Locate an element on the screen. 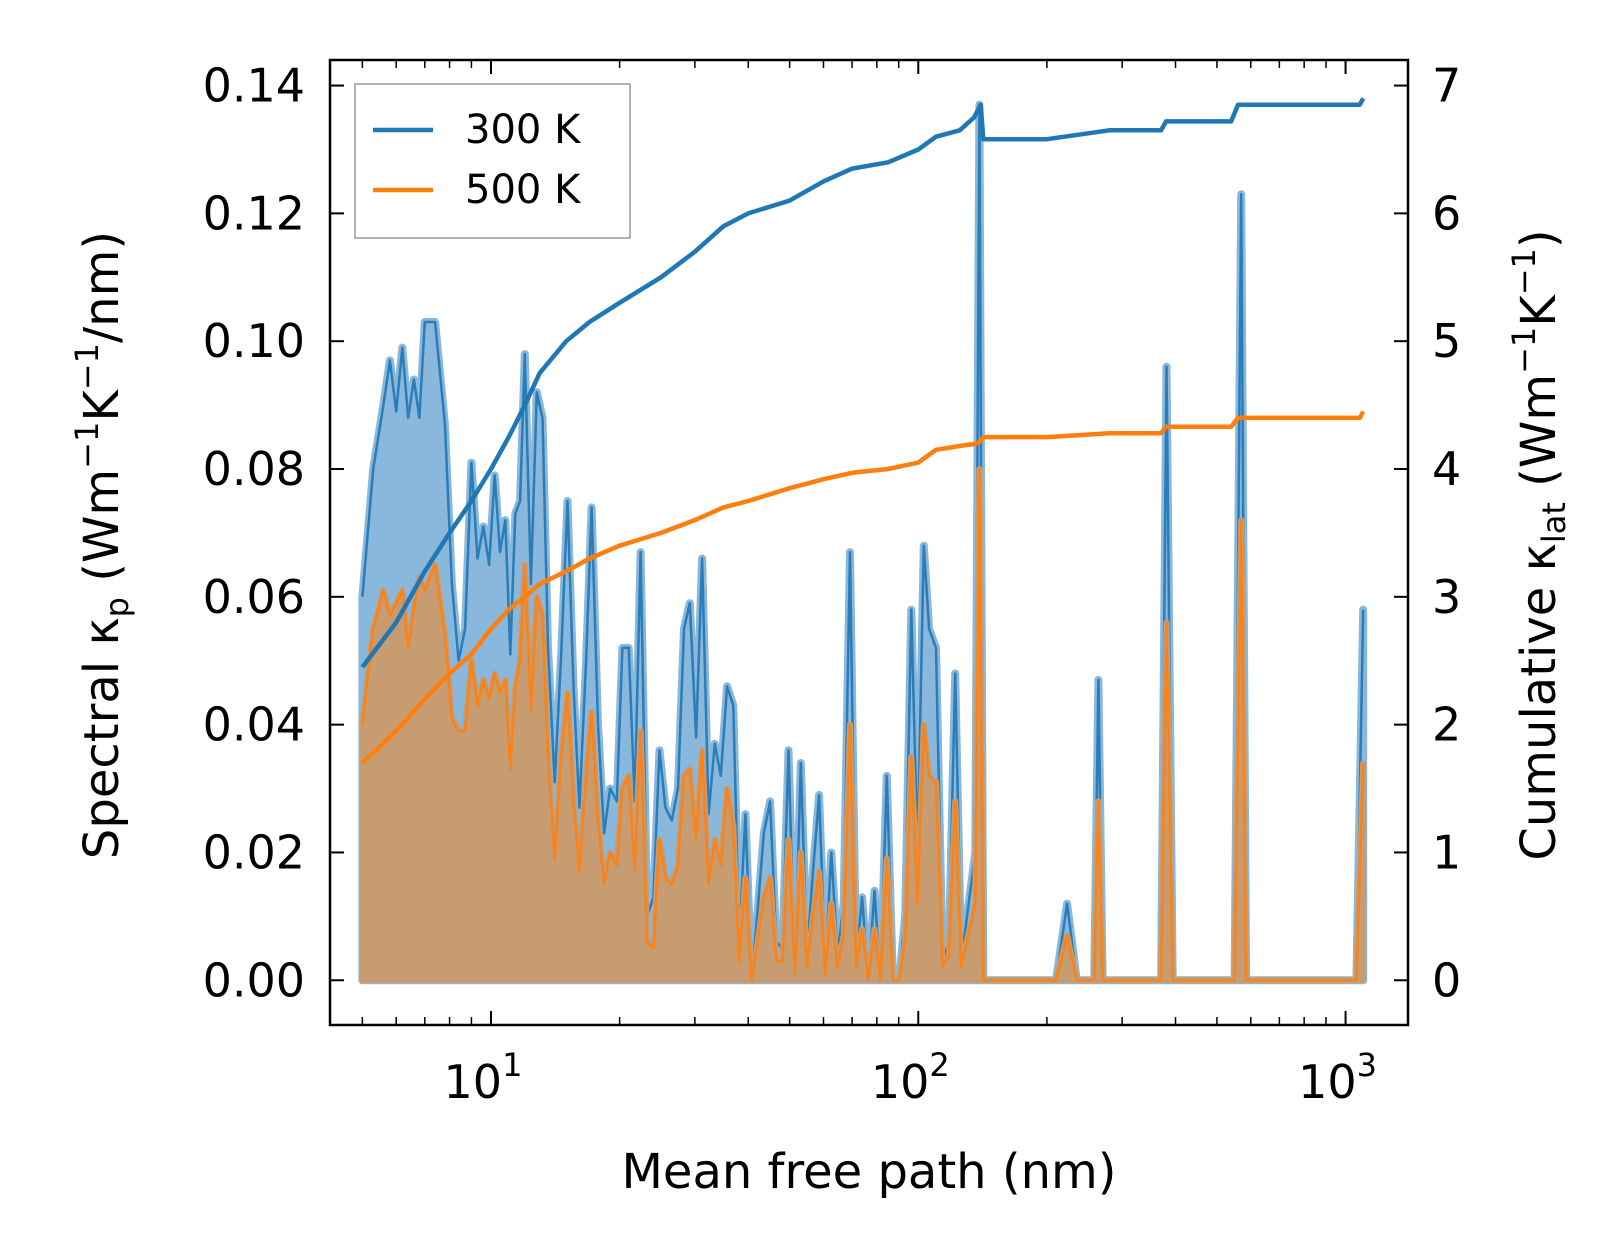 The height and width of the screenshot is (1254, 1623). right-y-tick-label: 6 is located at coordinates (1446, 213).